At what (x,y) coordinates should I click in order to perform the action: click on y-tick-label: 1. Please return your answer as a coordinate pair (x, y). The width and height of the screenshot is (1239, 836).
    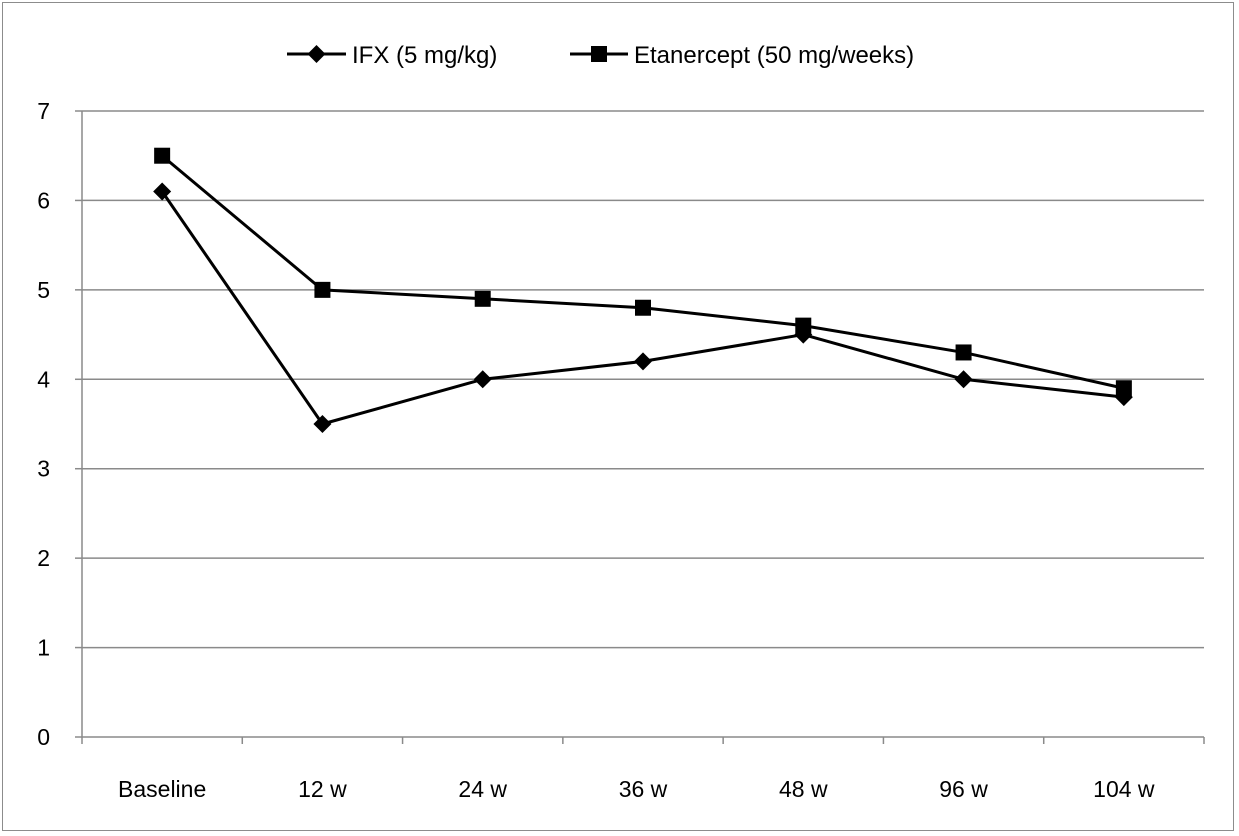
    Looking at the image, I should click on (43, 648).